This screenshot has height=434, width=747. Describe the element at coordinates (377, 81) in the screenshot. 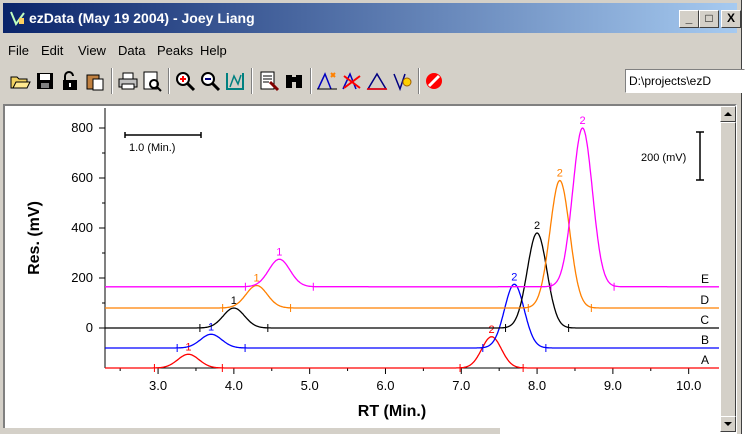

I see `baseline-icon` at that location.